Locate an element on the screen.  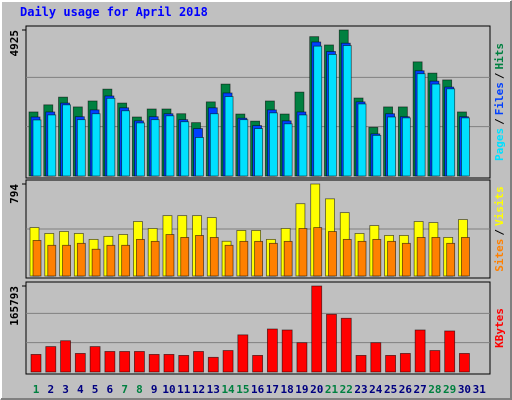
chart-title: Daily usage for April 2018 is located at coordinates (114, 12).